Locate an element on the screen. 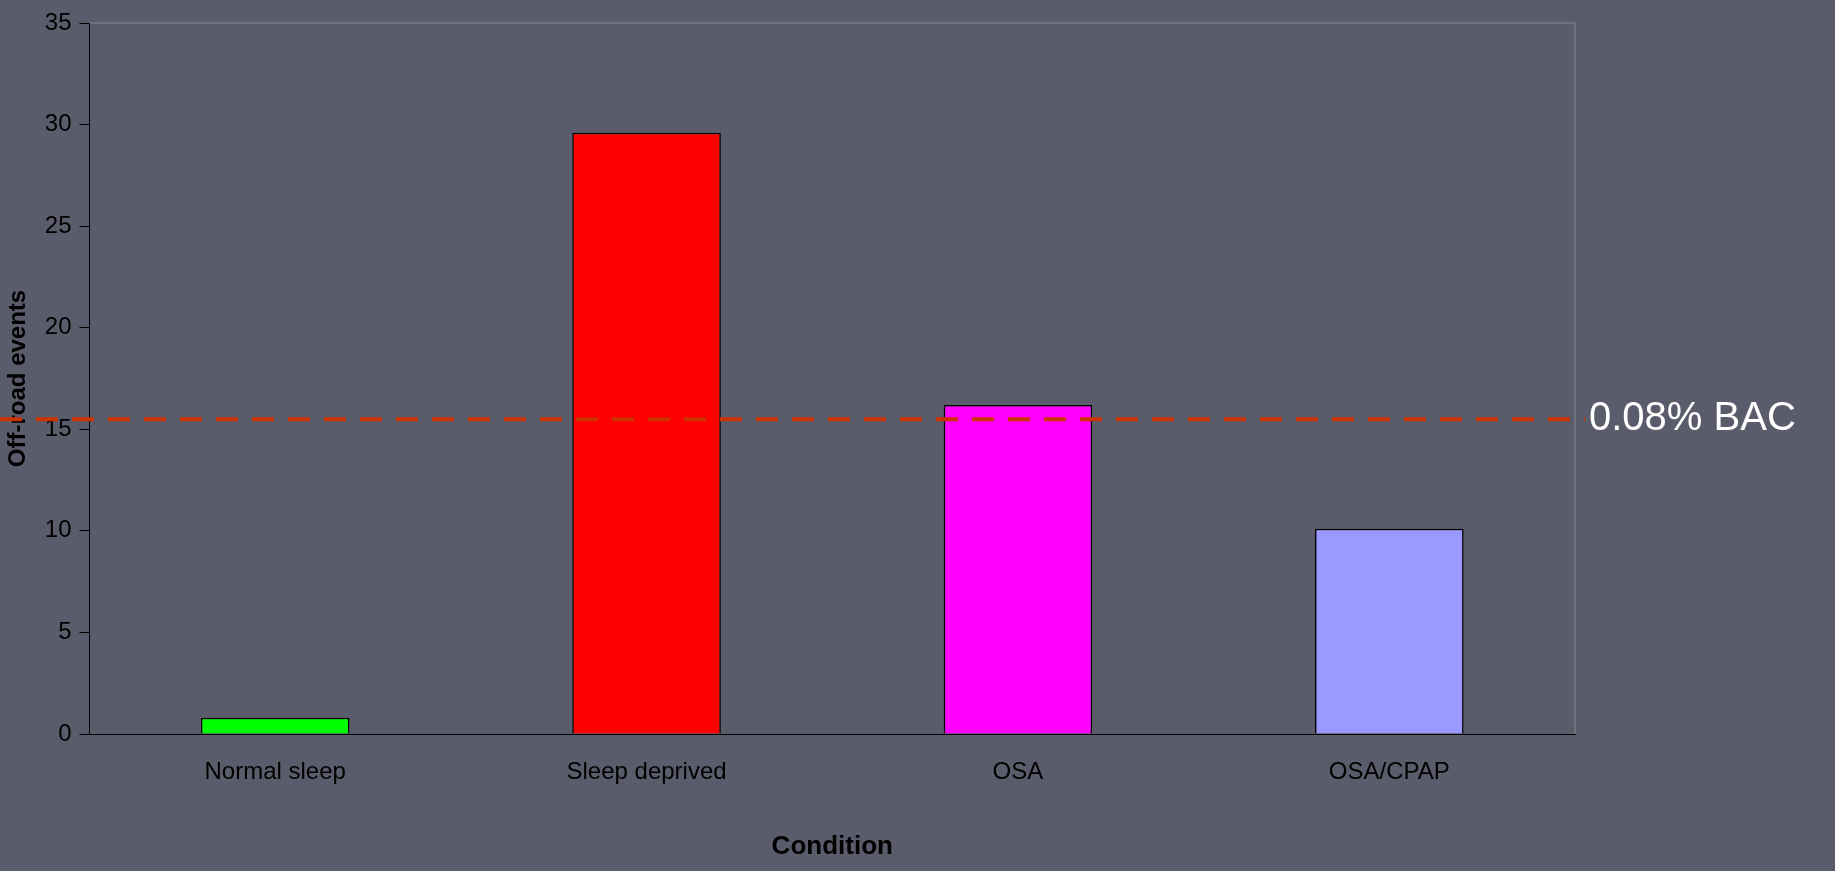 The width and height of the screenshot is (1835, 871). y-tick-label: 20 is located at coordinates (58, 326).